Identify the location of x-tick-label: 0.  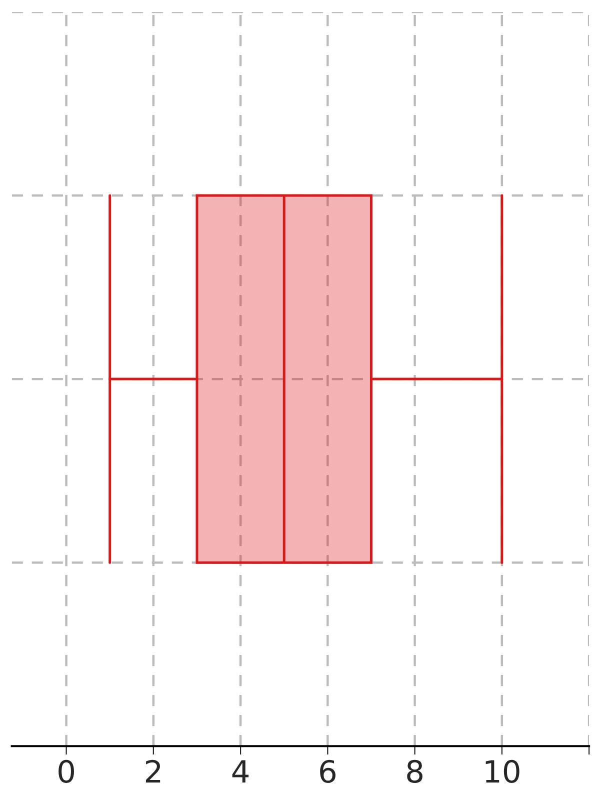
(66, 771).